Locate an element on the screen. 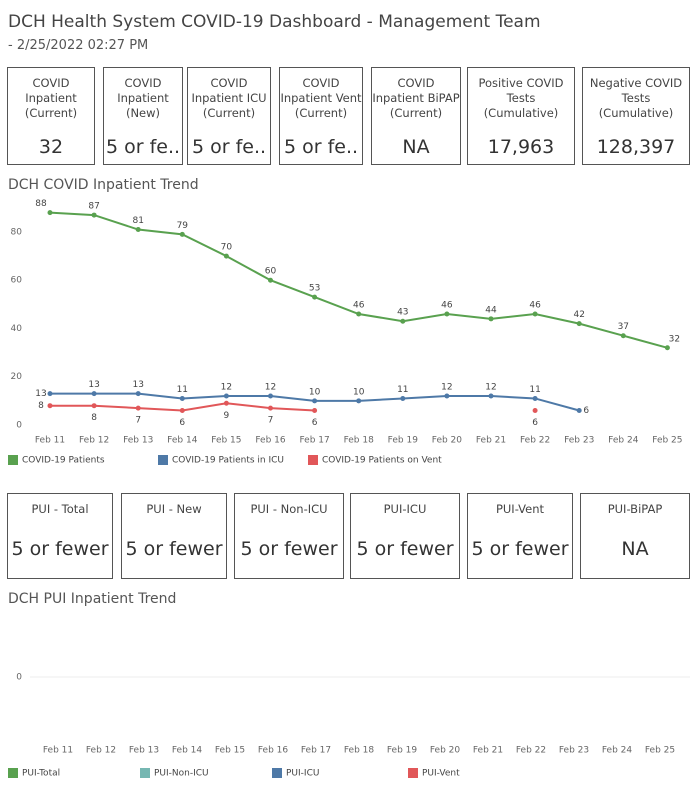 This screenshot has width=698, height=798. y-tick-label: 60 is located at coordinates (17, 281).